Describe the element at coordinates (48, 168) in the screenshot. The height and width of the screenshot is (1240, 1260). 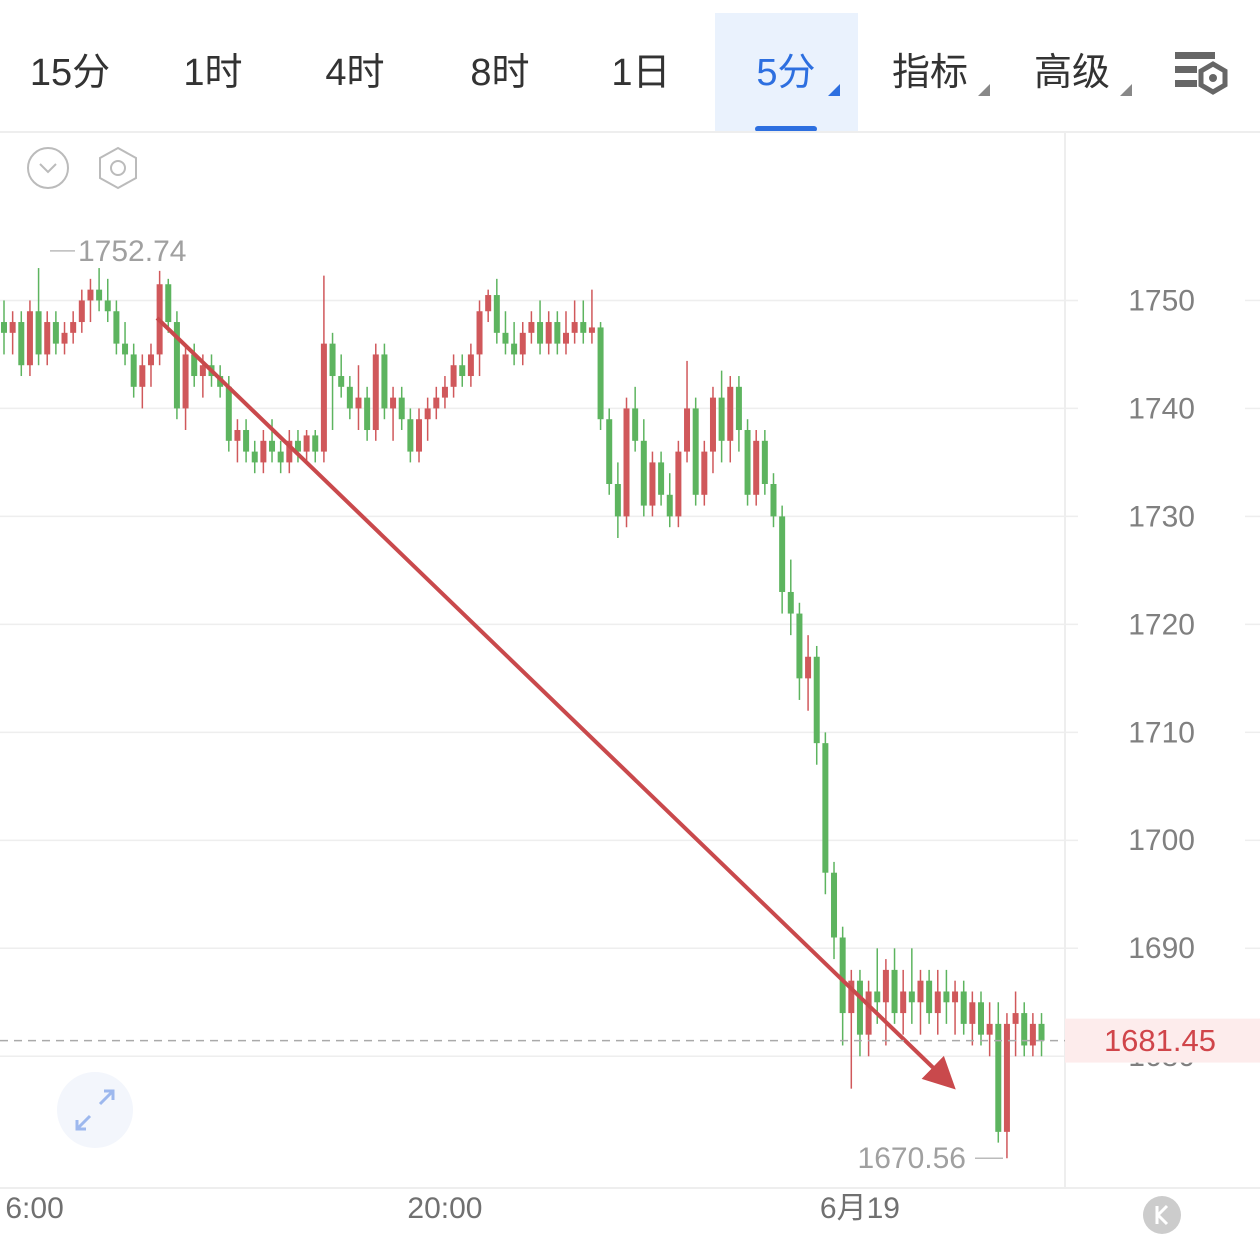
I see `collapse-icon` at that location.